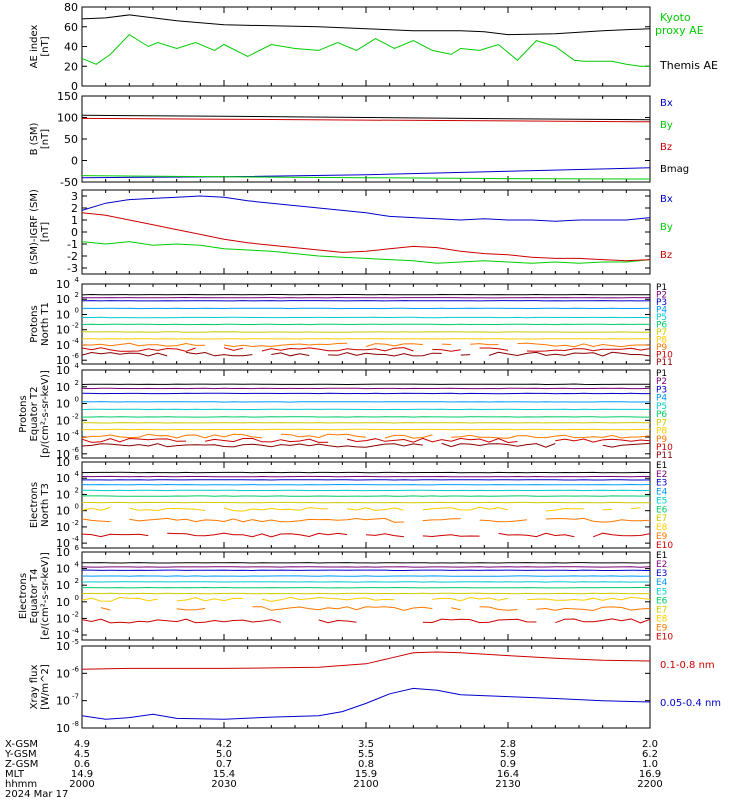 This screenshot has width=750, height=800. I want to click on legend-label-line: proxy AE, so click(679, 30).